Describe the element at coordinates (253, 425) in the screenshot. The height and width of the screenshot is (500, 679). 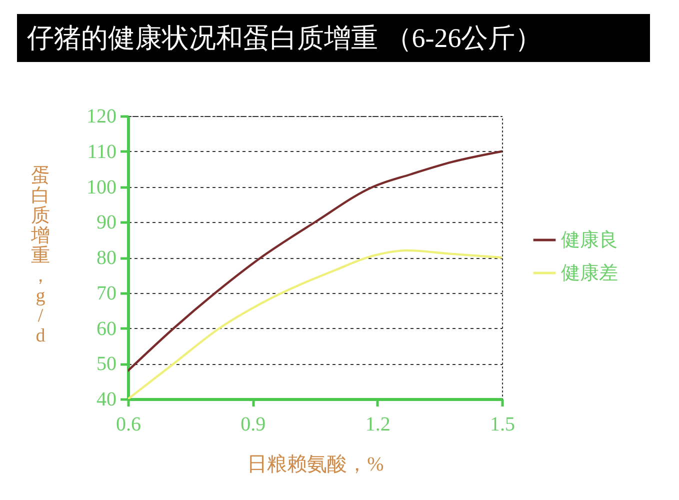
I see `x-tick-label: 0.9` at that location.